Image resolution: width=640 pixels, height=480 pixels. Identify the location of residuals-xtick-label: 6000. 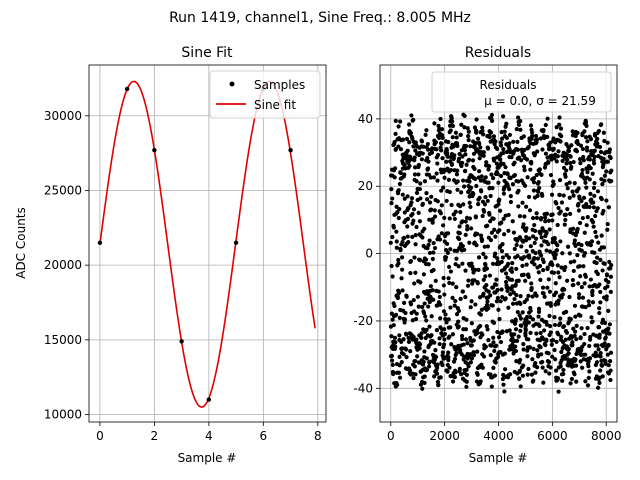
(552, 436).